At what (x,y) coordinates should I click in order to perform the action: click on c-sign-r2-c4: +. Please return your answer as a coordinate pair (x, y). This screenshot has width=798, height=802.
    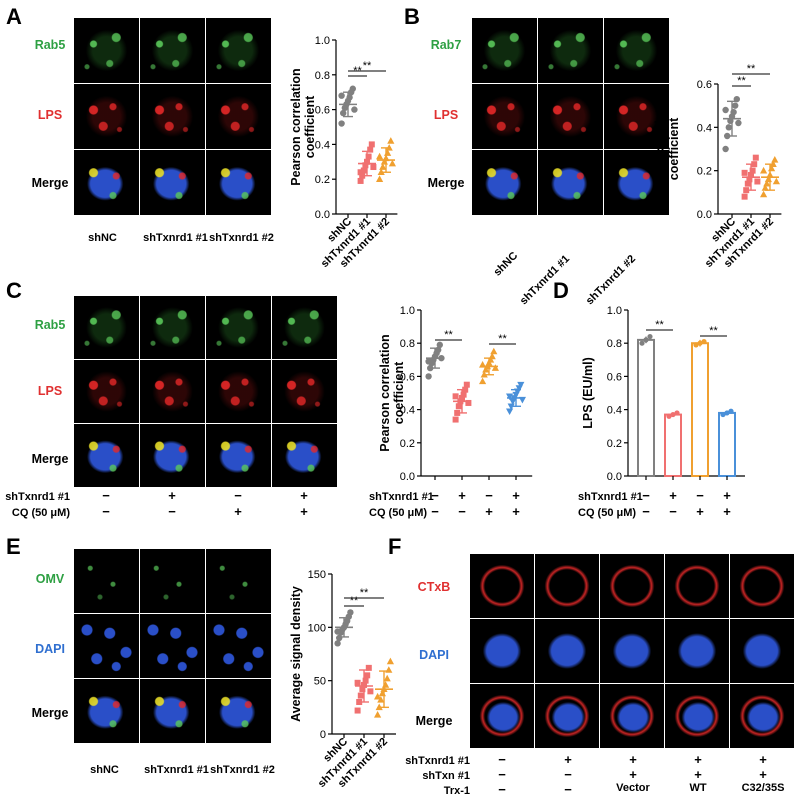
    Looking at the image, I should click on (304, 511).